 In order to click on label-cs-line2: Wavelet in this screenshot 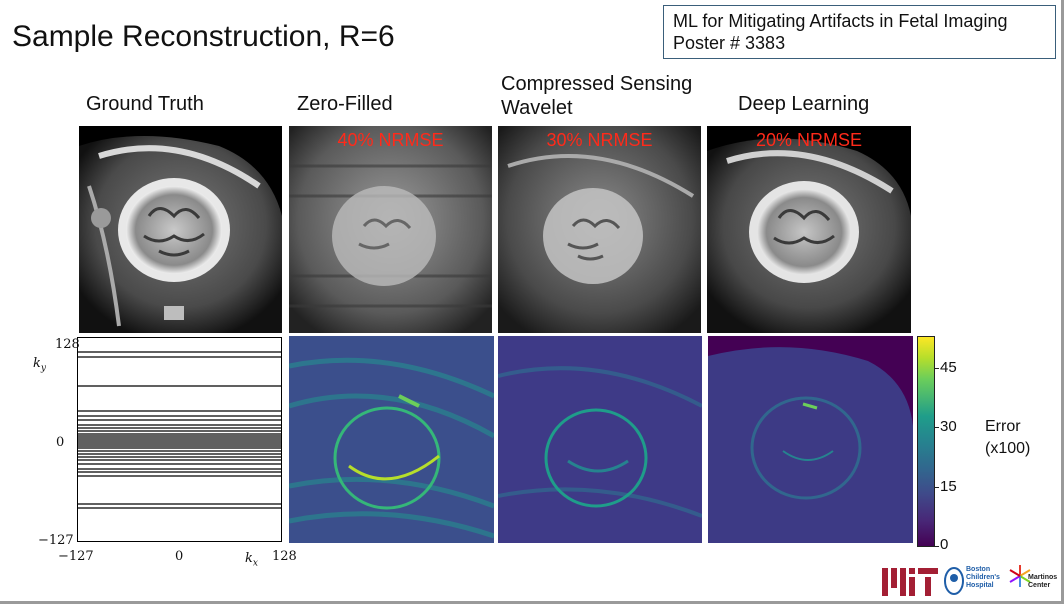, I will do `click(537, 108)`.